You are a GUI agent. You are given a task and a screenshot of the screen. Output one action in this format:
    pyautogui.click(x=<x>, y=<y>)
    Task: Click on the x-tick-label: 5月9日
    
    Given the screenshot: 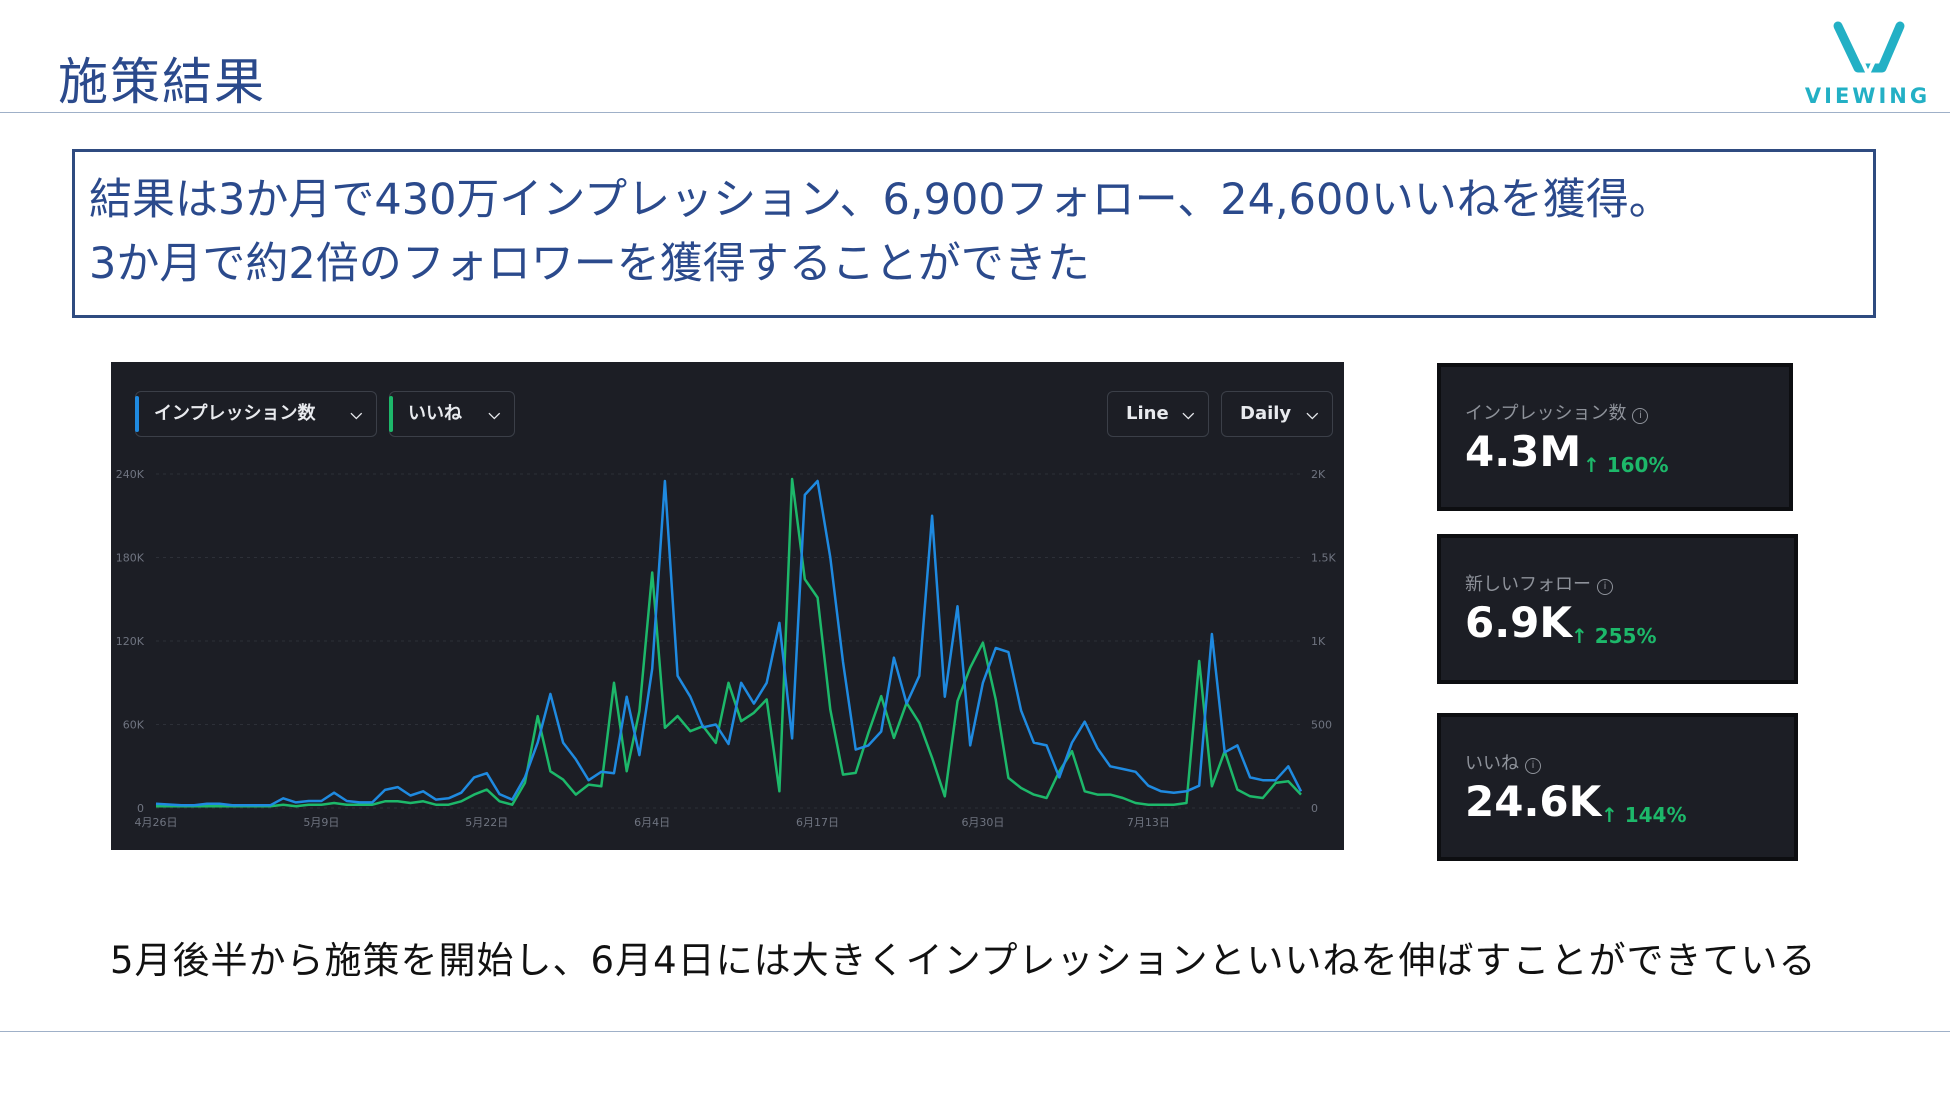 What is the action you would take?
    pyautogui.click(x=321, y=822)
    